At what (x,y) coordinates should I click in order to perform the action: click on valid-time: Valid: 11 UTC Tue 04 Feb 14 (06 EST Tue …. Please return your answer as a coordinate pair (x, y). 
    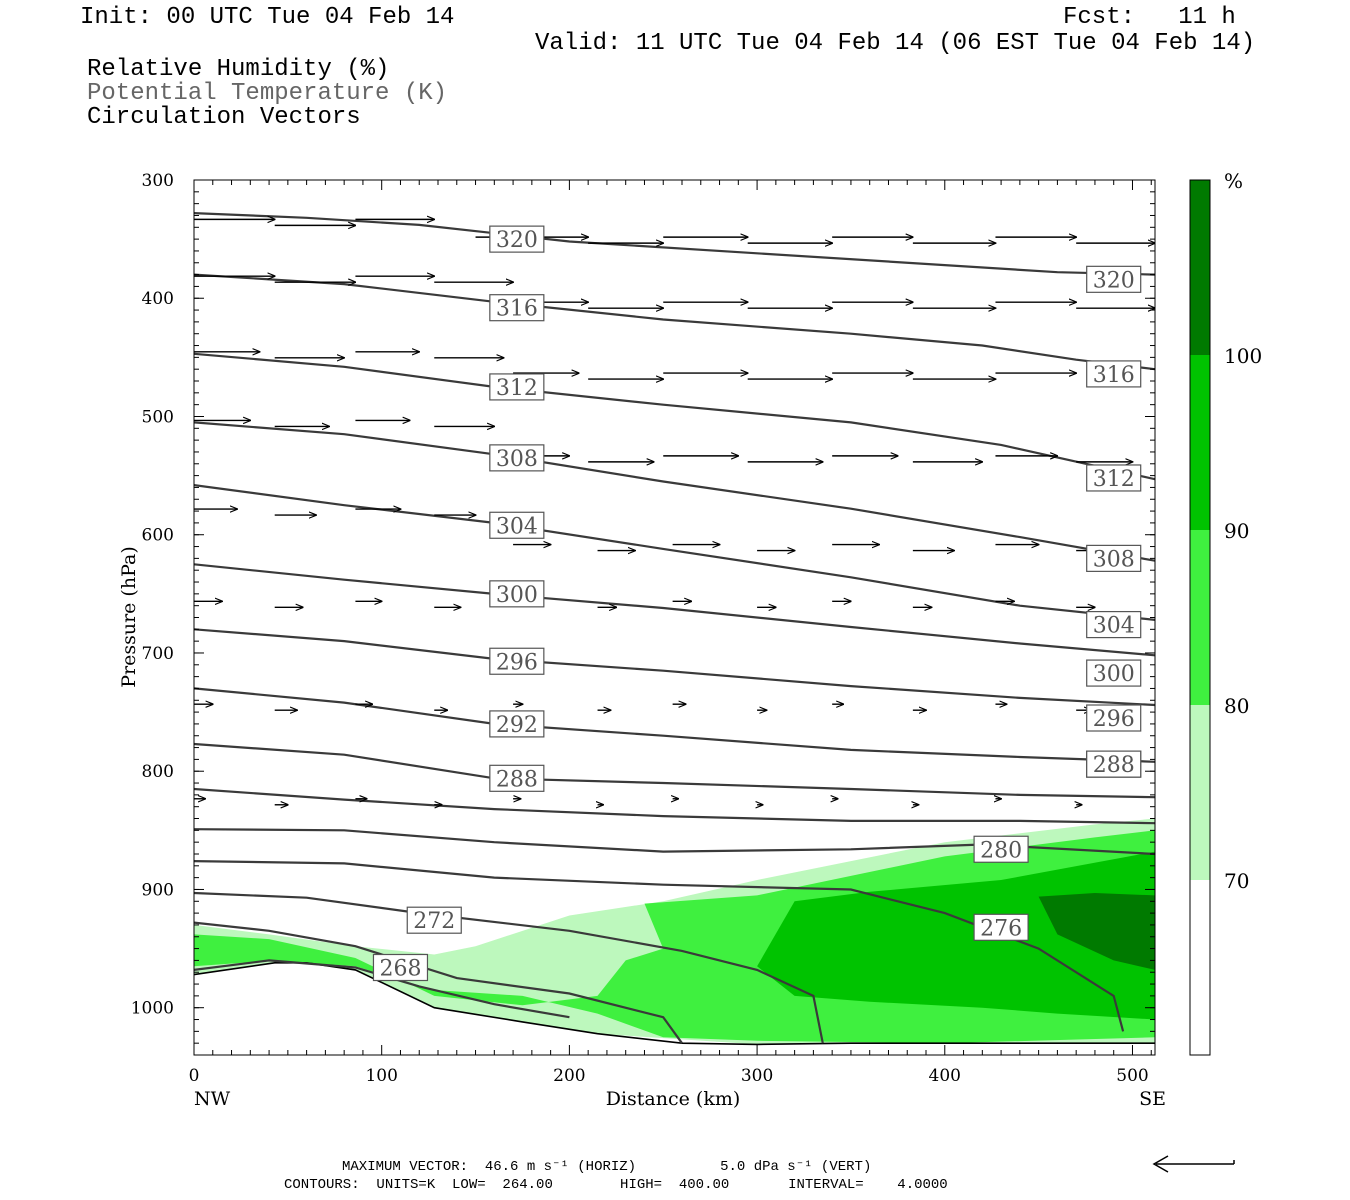
    Looking at the image, I should click on (895, 43).